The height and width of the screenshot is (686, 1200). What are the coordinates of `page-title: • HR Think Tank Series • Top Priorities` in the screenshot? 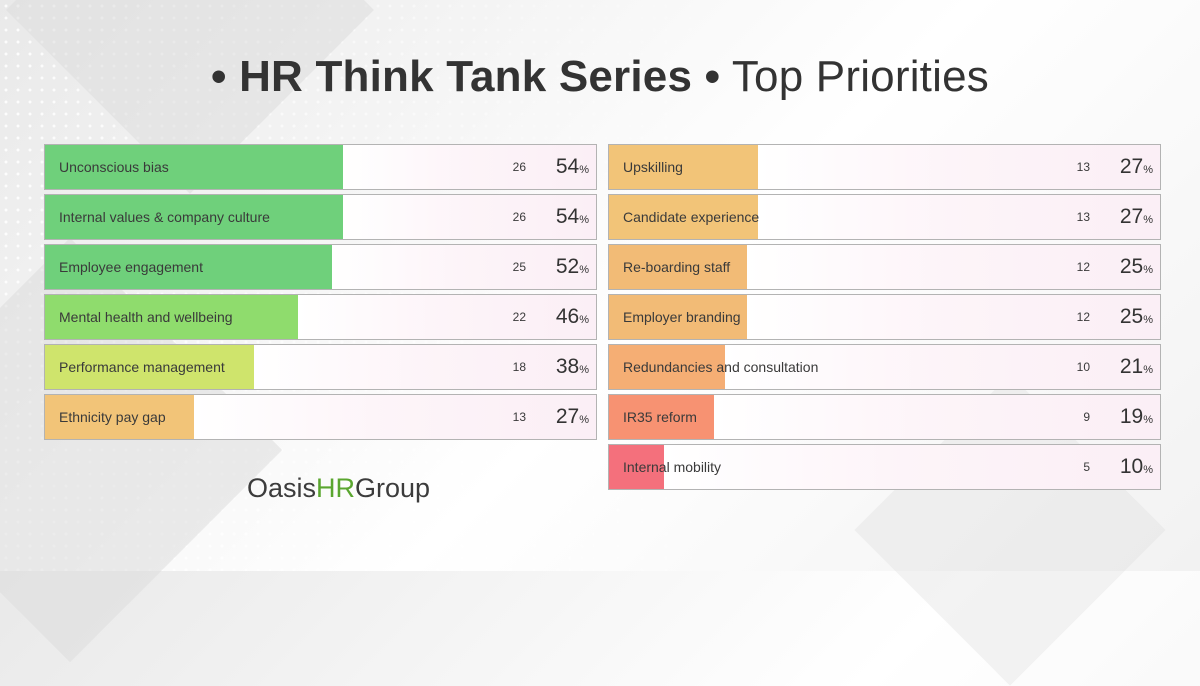 It's located at (600, 77).